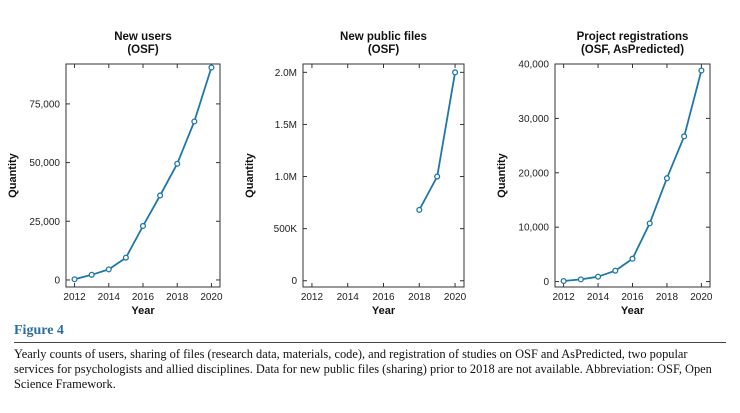  What do you see at coordinates (13, 174) in the screenshot?
I see `chart-1-ylabel: Quantity` at bounding box center [13, 174].